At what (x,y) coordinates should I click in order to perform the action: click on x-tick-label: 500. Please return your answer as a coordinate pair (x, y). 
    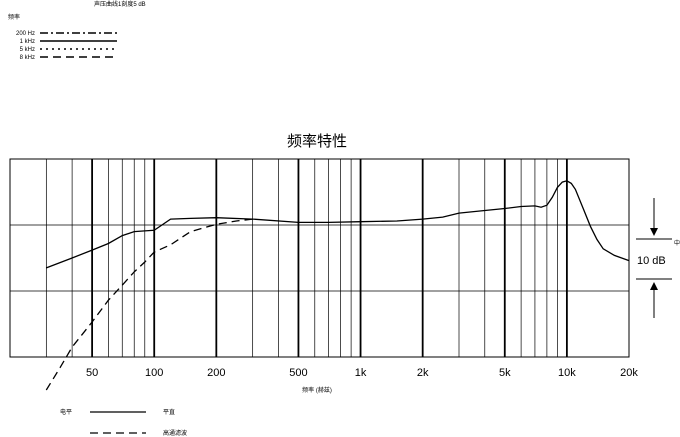
    Looking at the image, I should click on (298, 373).